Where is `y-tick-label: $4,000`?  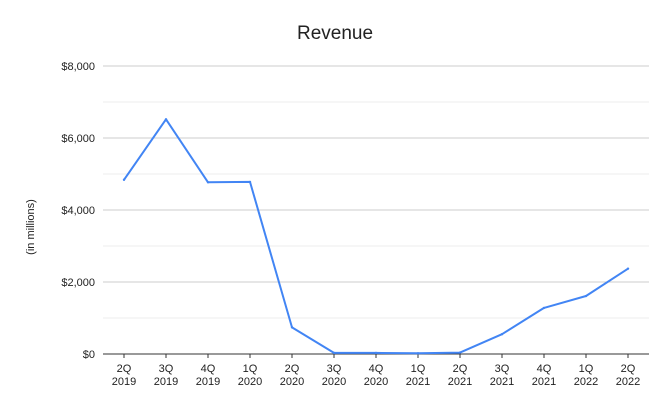
y-tick-label: $4,000 is located at coordinates (78, 211).